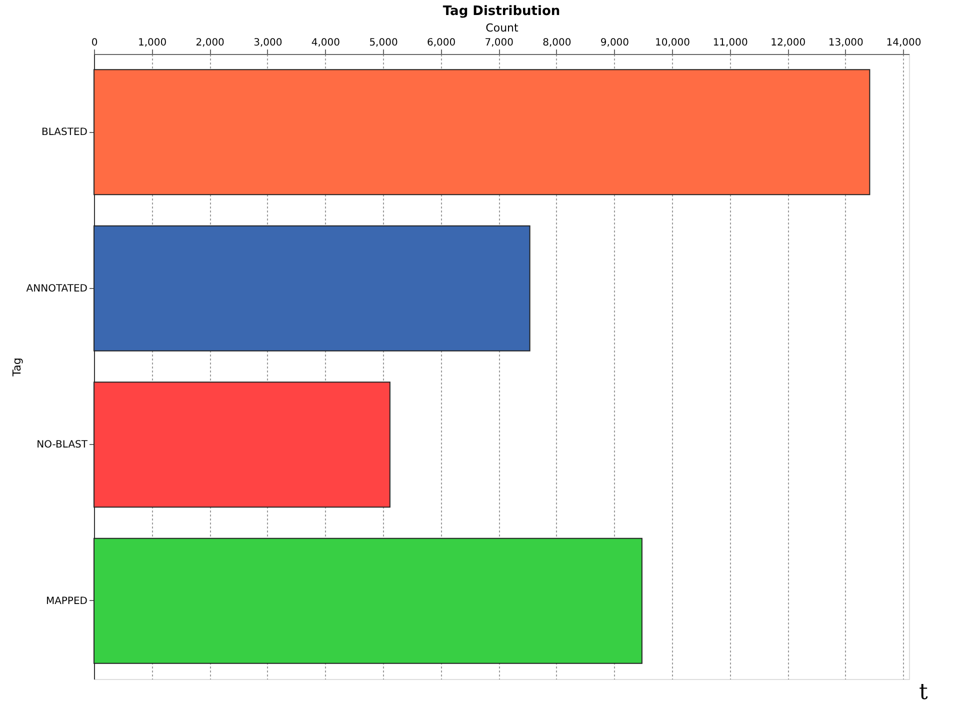 This screenshot has height=721, width=966. I want to click on x-tick-label: 6,000, so click(441, 43).